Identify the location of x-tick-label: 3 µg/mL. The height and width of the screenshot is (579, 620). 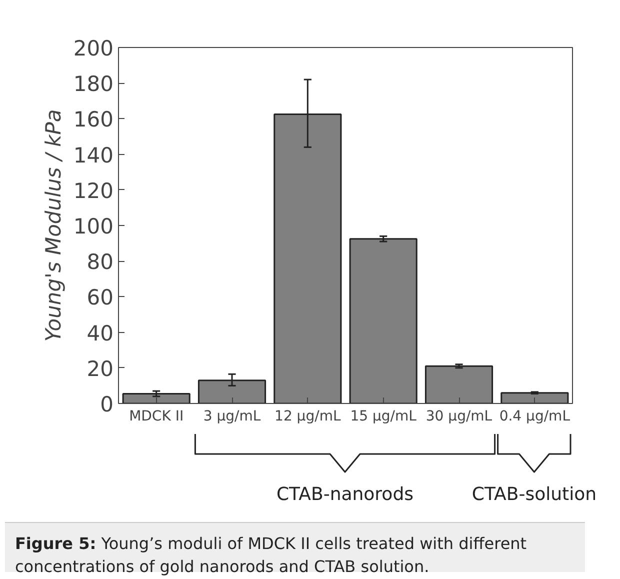
(232, 416).